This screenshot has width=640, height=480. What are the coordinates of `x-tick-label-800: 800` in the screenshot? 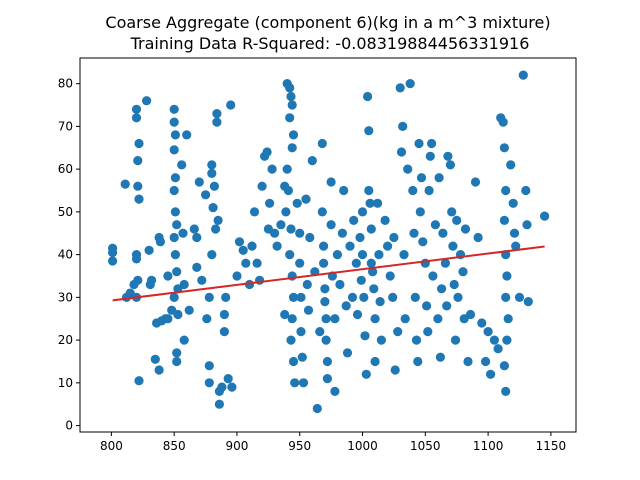 It's located at (111, 446).